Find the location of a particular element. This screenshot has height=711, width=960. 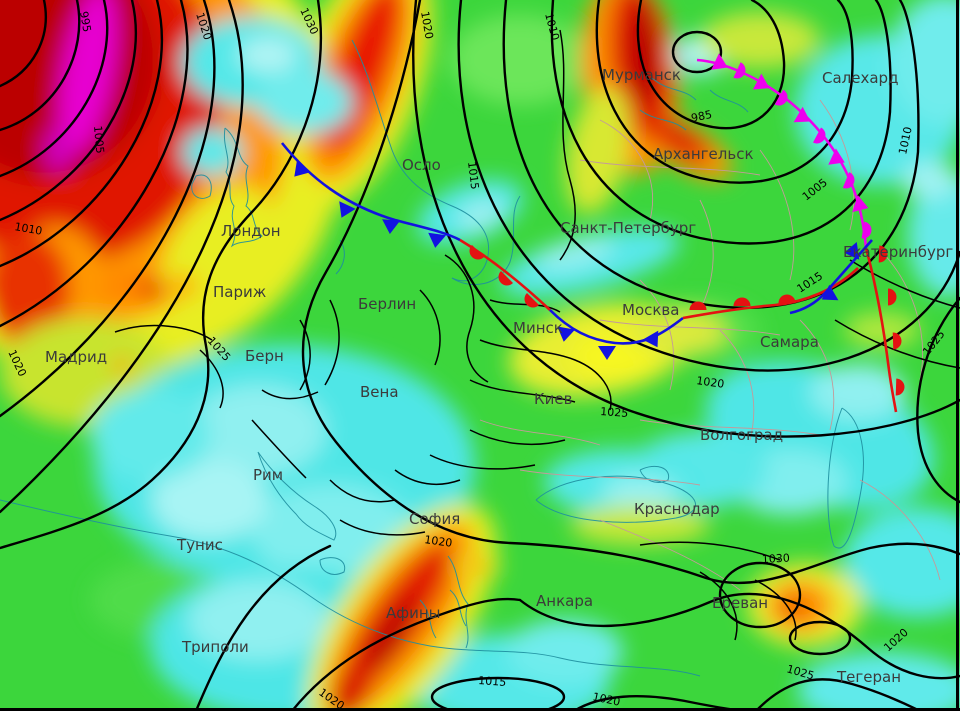

city-label: Берн is located at coordinates (264, 356).